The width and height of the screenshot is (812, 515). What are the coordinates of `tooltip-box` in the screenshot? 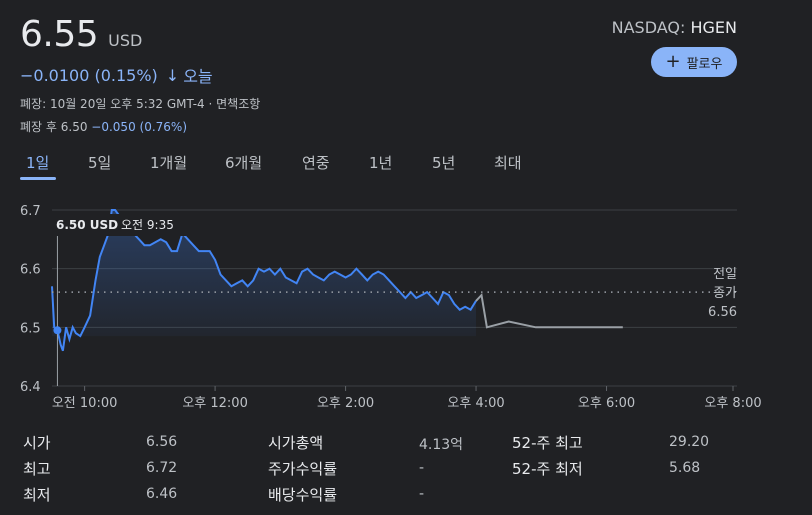 It's located at (117, 225).